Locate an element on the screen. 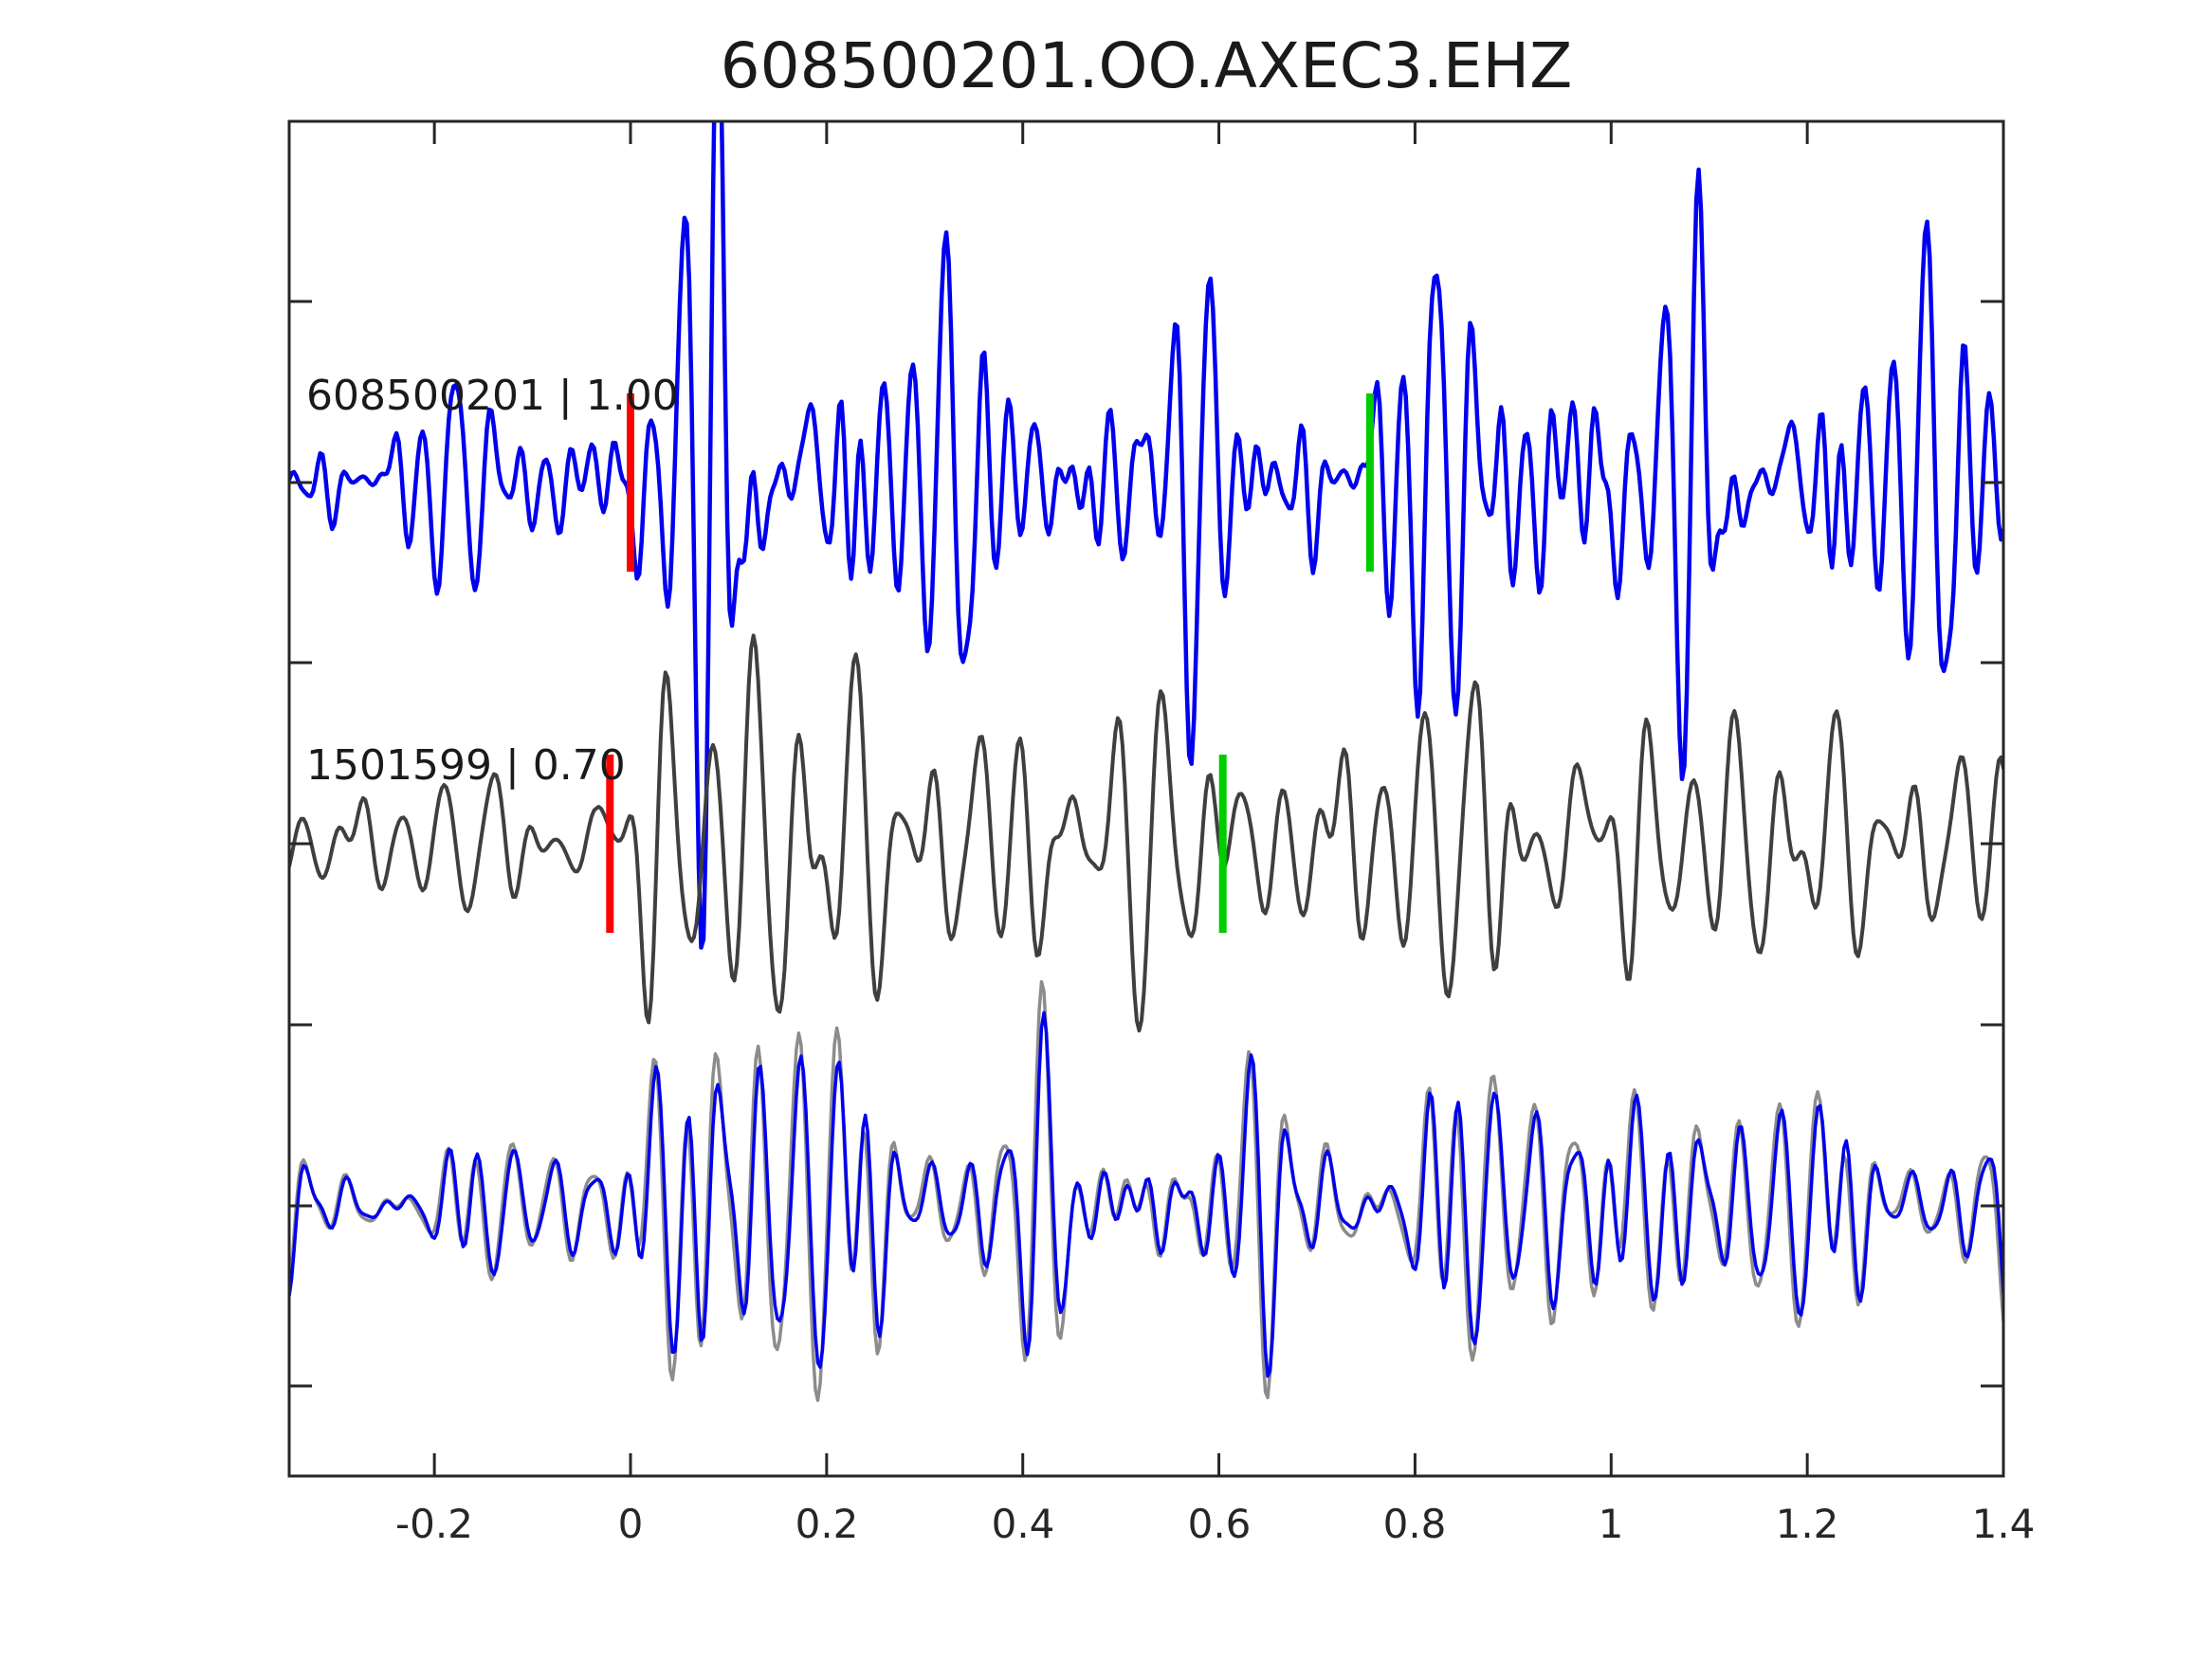  x-tick-label: 0.4 is located at coordinates (1023, 1524).